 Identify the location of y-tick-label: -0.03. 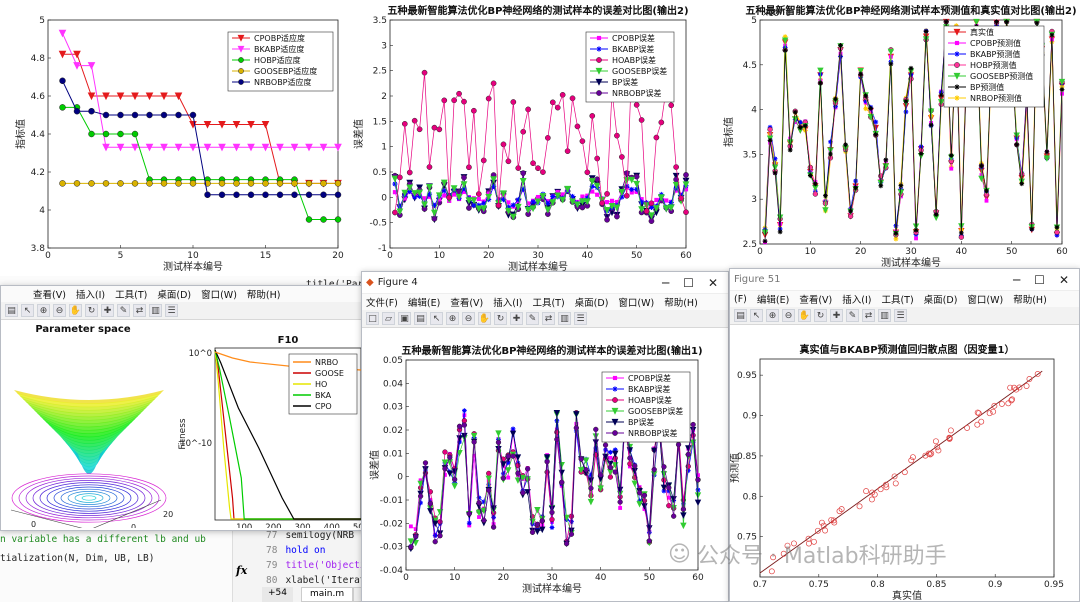
(391, 548).